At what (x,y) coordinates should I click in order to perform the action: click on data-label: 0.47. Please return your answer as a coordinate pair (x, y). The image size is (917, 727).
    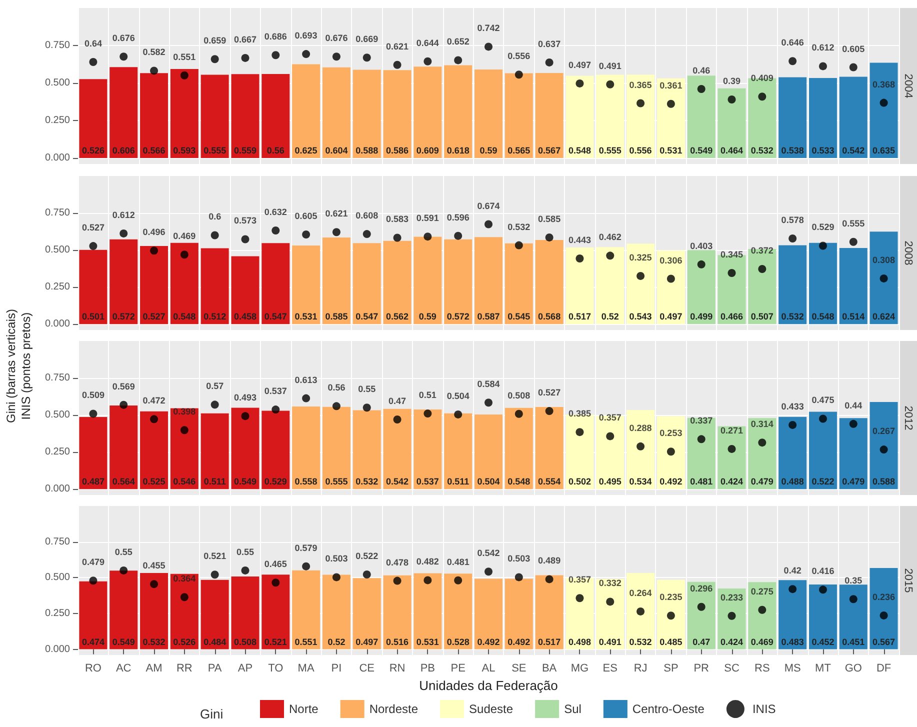
    Looking at the image, I should click on (397, 401).